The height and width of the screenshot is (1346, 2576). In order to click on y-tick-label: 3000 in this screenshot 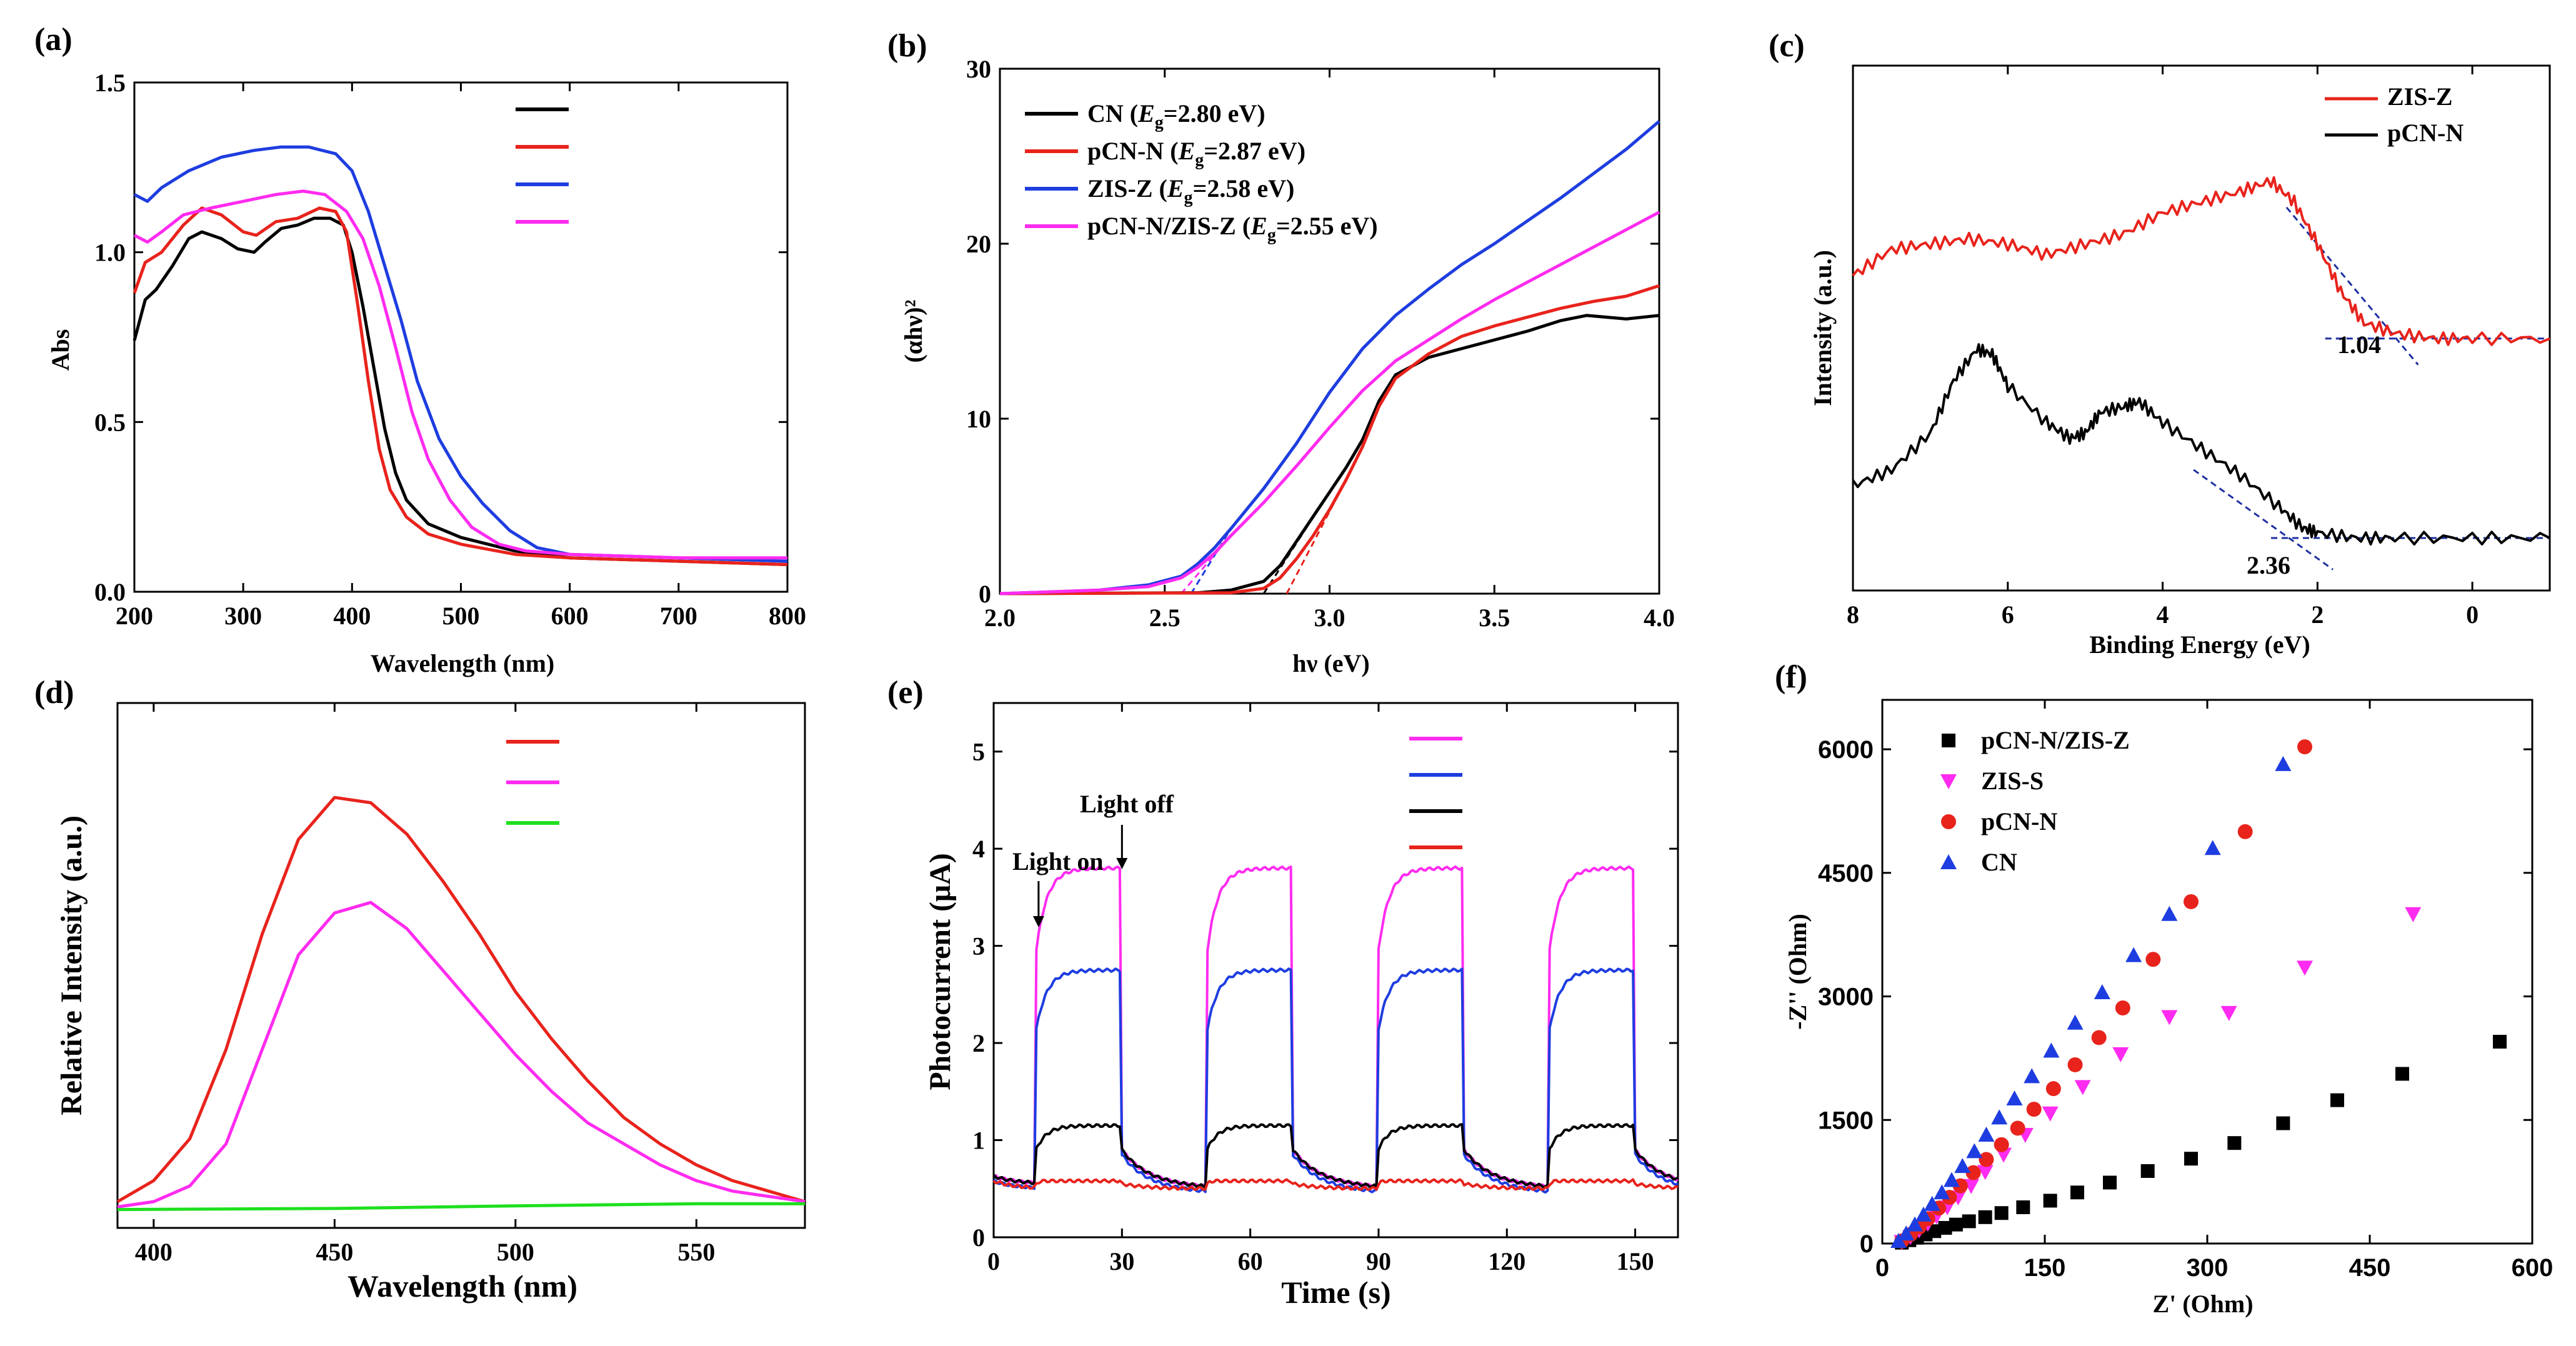, I will do `click(1846, 998)`.